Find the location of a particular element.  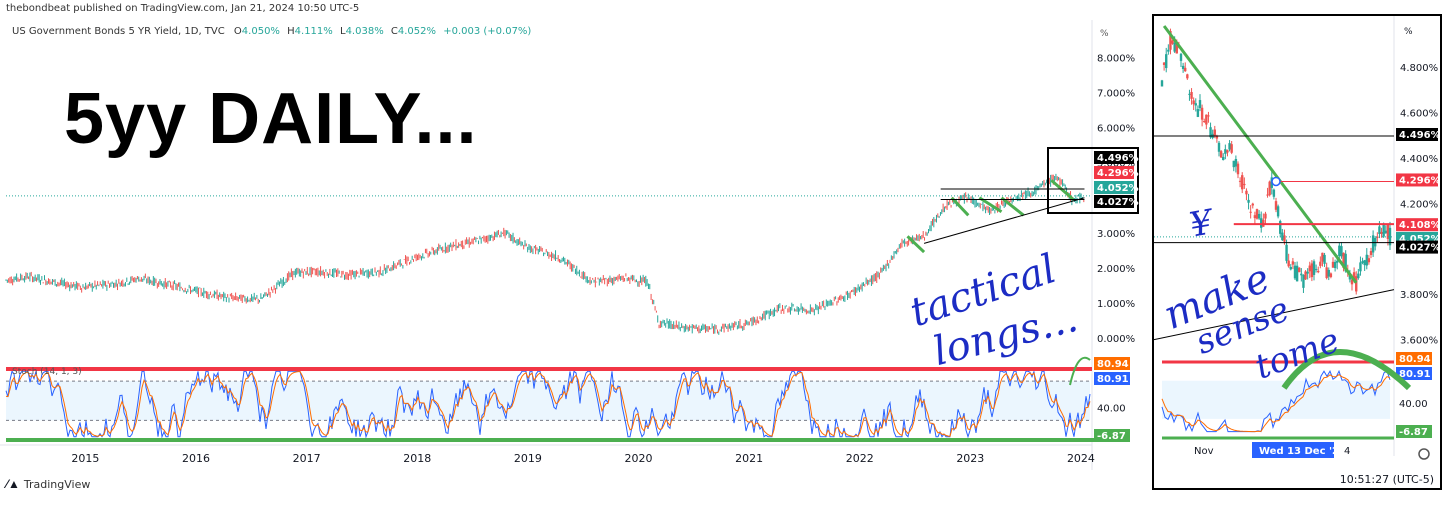

y-unit-label: % is located at coordinates (1104, 34).